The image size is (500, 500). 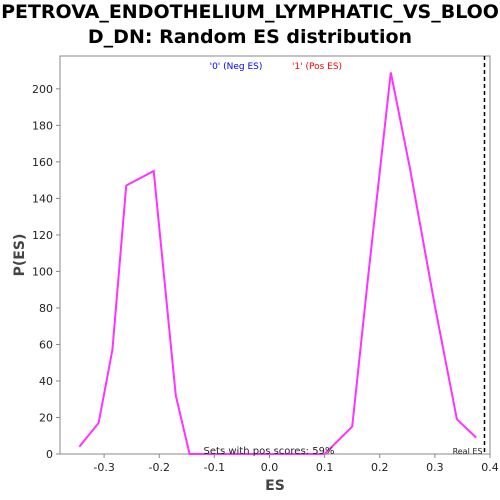 I want to click on y-tick-label: 200, so click(x=42, y=89).